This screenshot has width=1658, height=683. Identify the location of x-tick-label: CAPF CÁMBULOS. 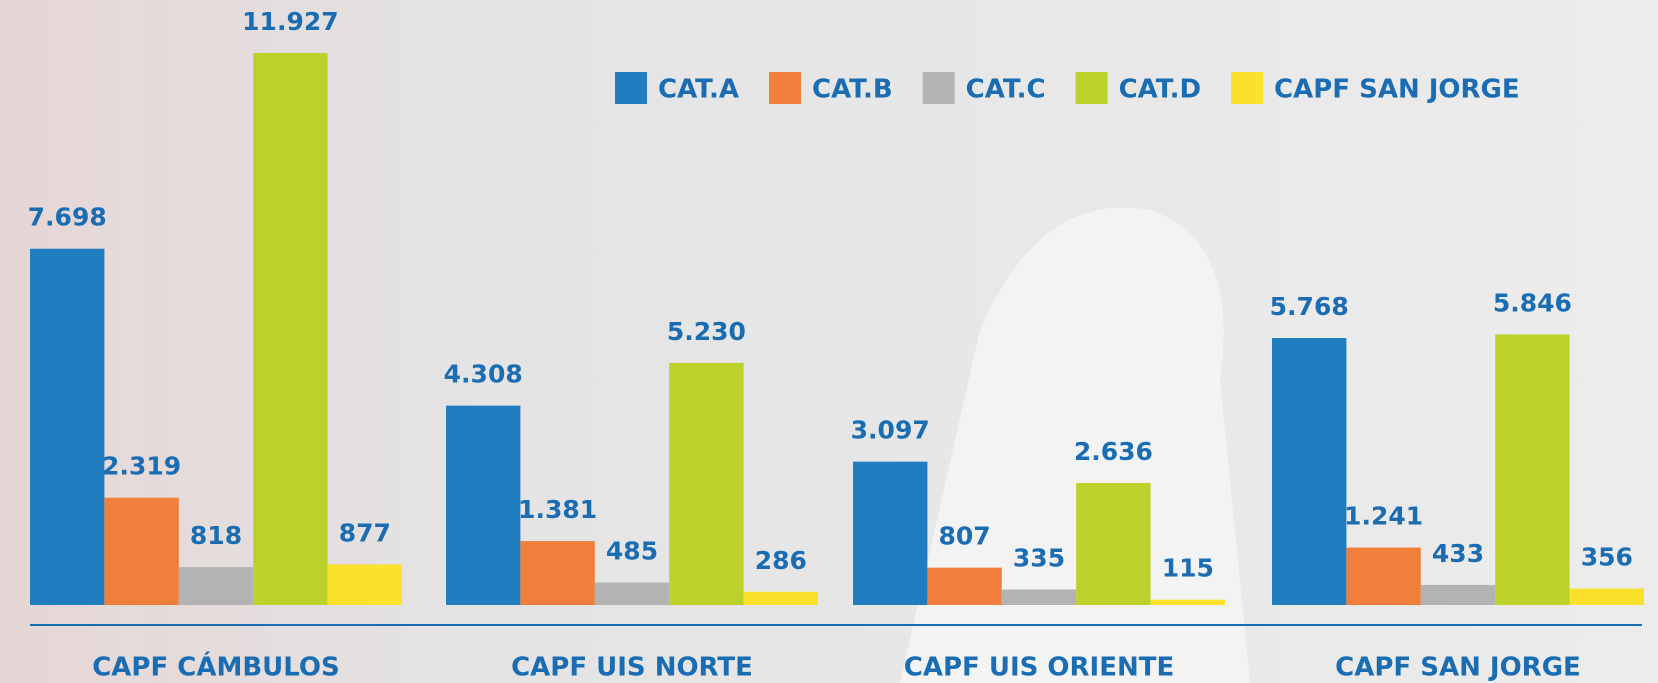
(216, 667).